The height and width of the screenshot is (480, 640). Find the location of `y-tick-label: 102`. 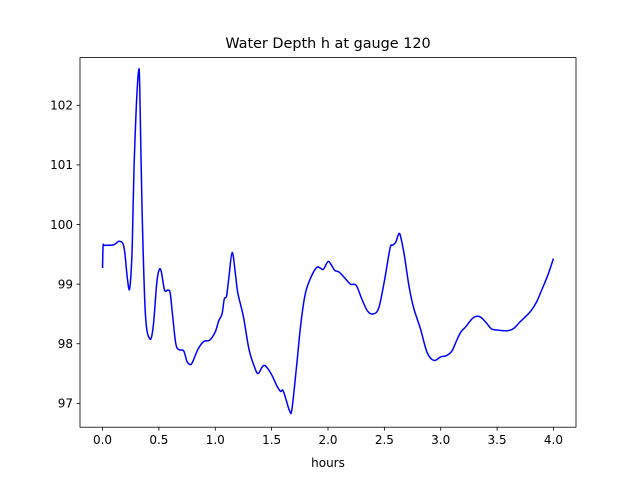

y-tick-label: 102 is located at coordinates (61, 106).